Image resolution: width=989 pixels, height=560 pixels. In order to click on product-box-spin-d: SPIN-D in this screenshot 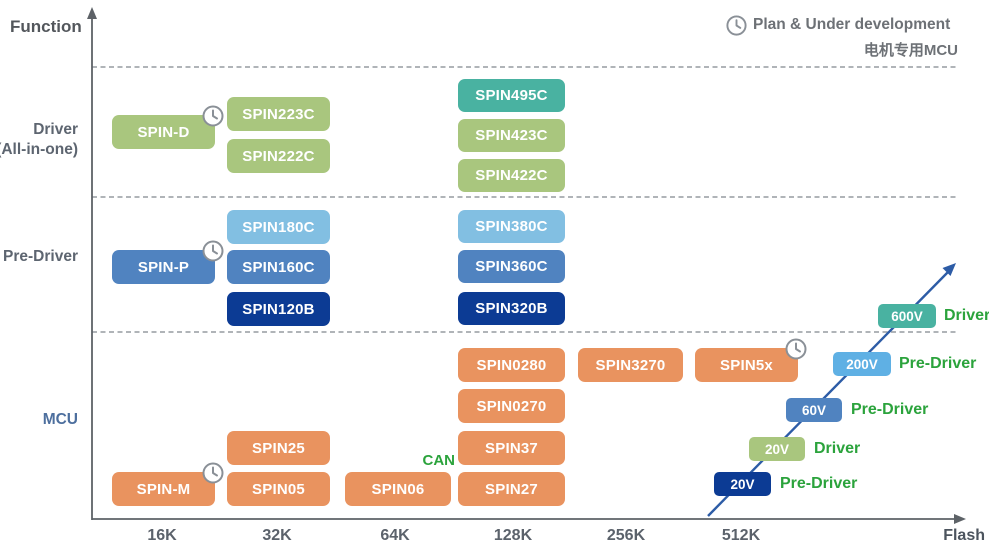, I will do `click(163, 132)`.